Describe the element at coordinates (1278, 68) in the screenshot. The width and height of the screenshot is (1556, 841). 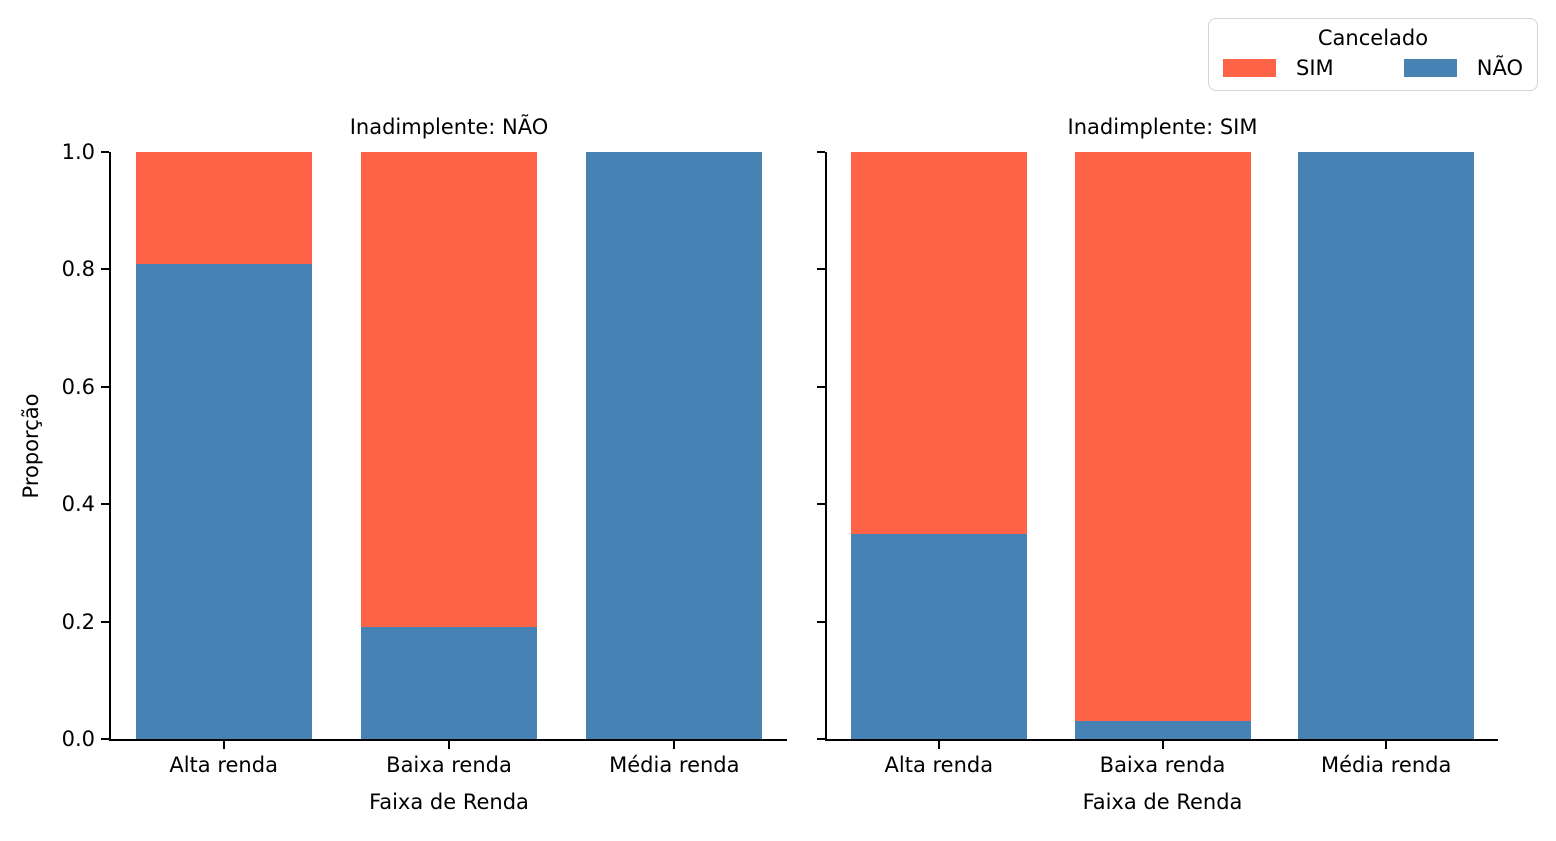
I see `legend-entry-sim: SIM` at that location.